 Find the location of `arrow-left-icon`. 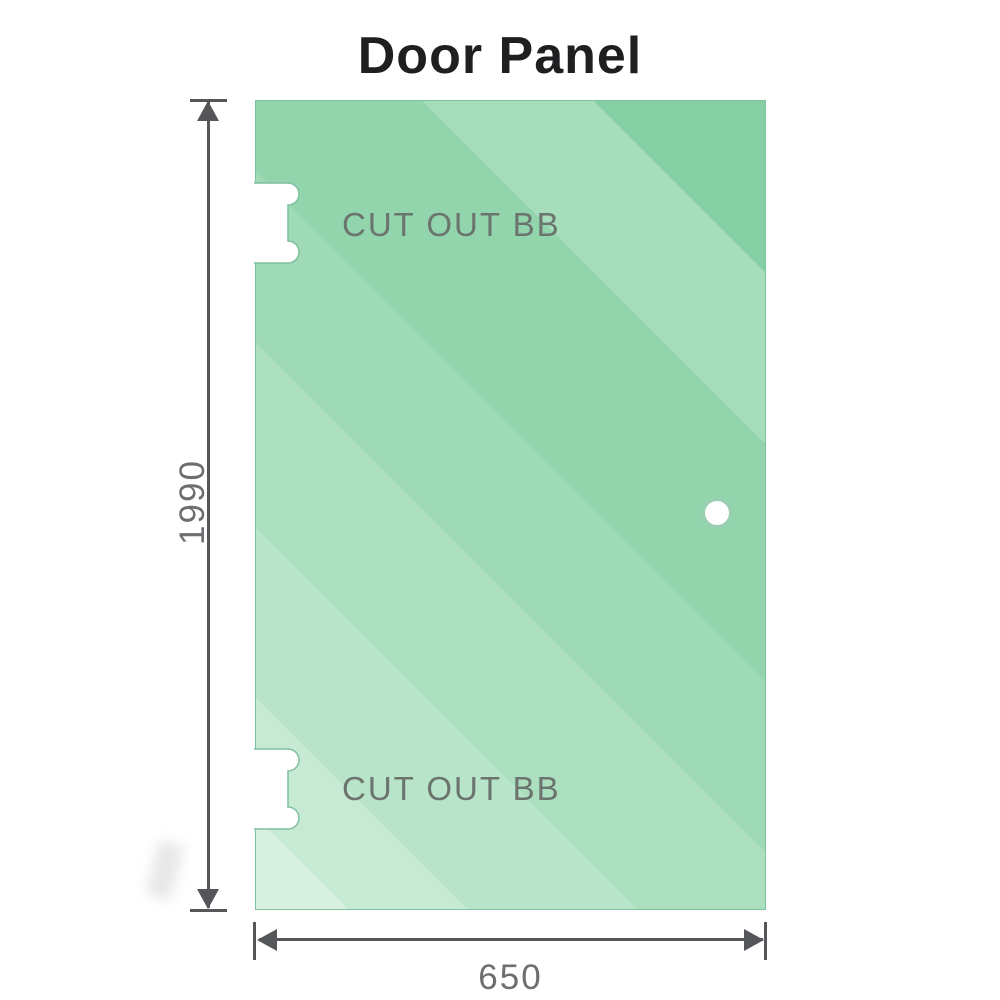

arrow-left-icon is located at coordinates (267, 940).